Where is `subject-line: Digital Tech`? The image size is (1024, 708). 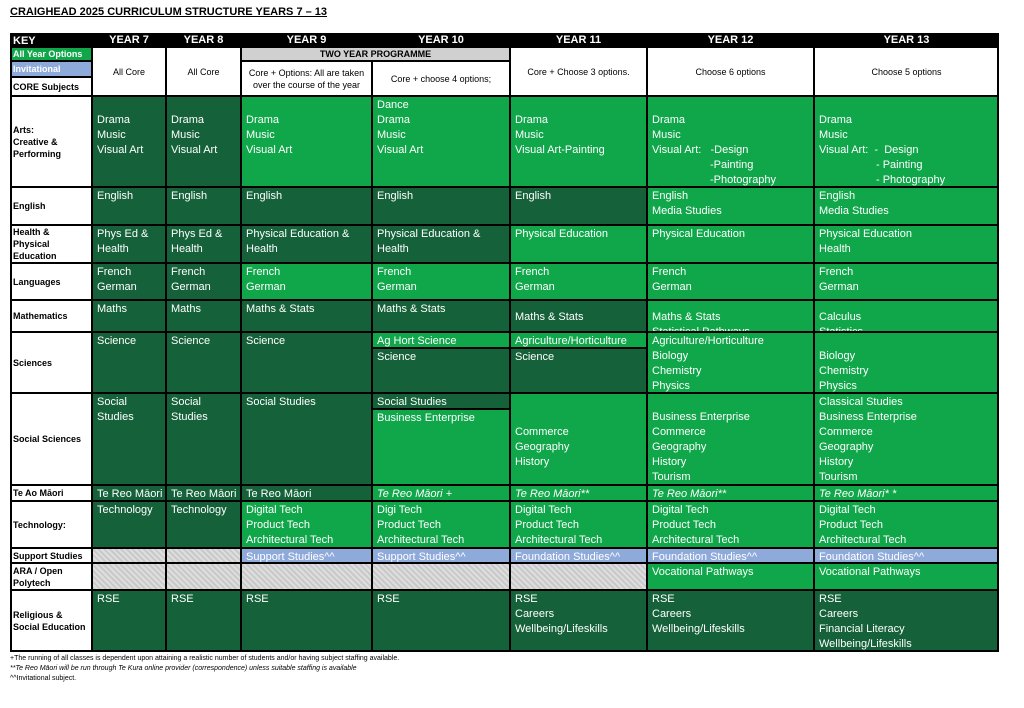 subject-line: Digital Tech is located at coordinates (847, 510).